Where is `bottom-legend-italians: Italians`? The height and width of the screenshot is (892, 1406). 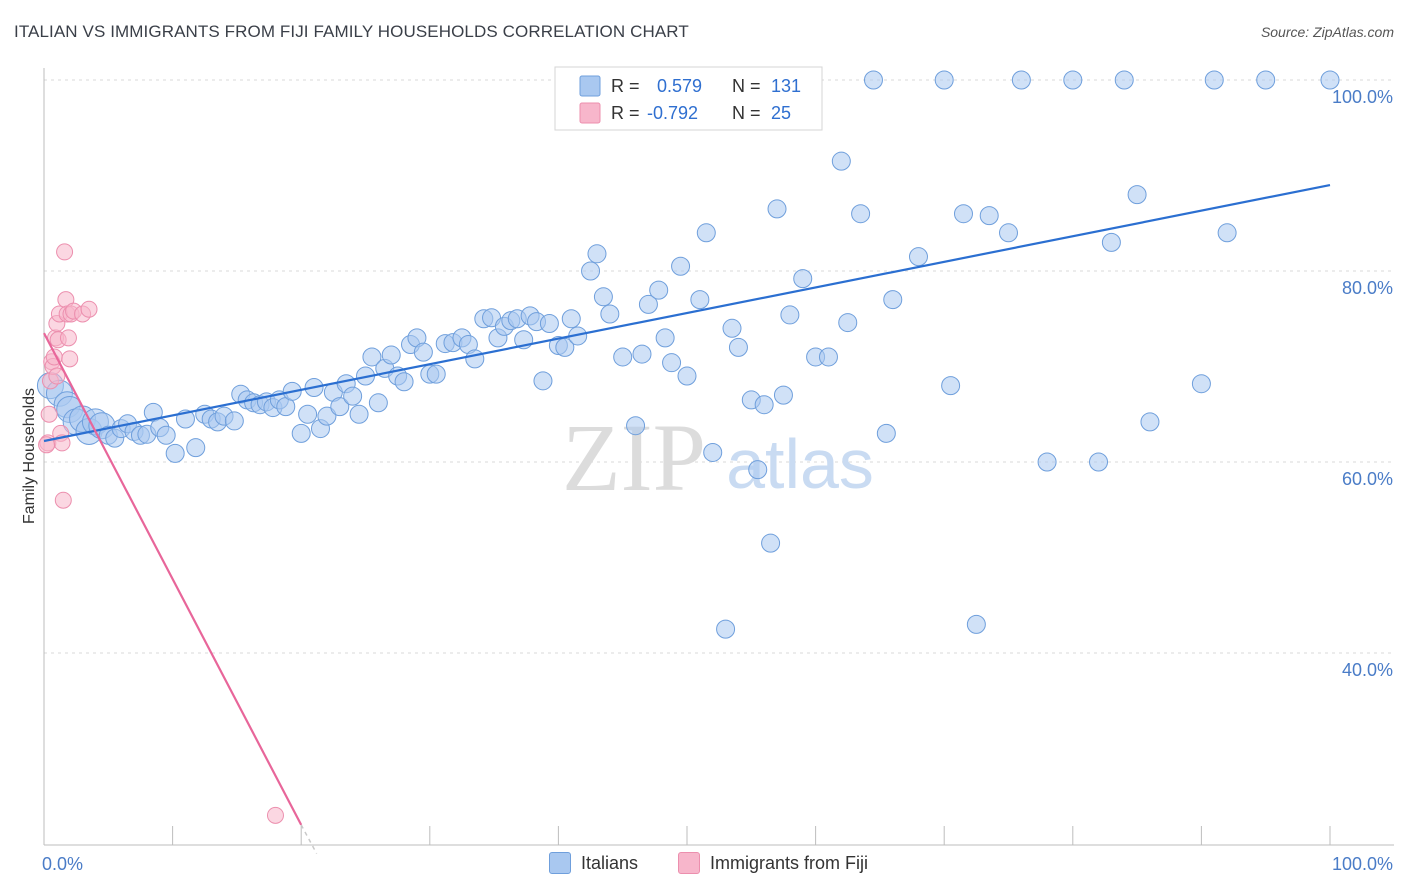 bottom-legend-italians: Italians is located at coordinates (593, 863).